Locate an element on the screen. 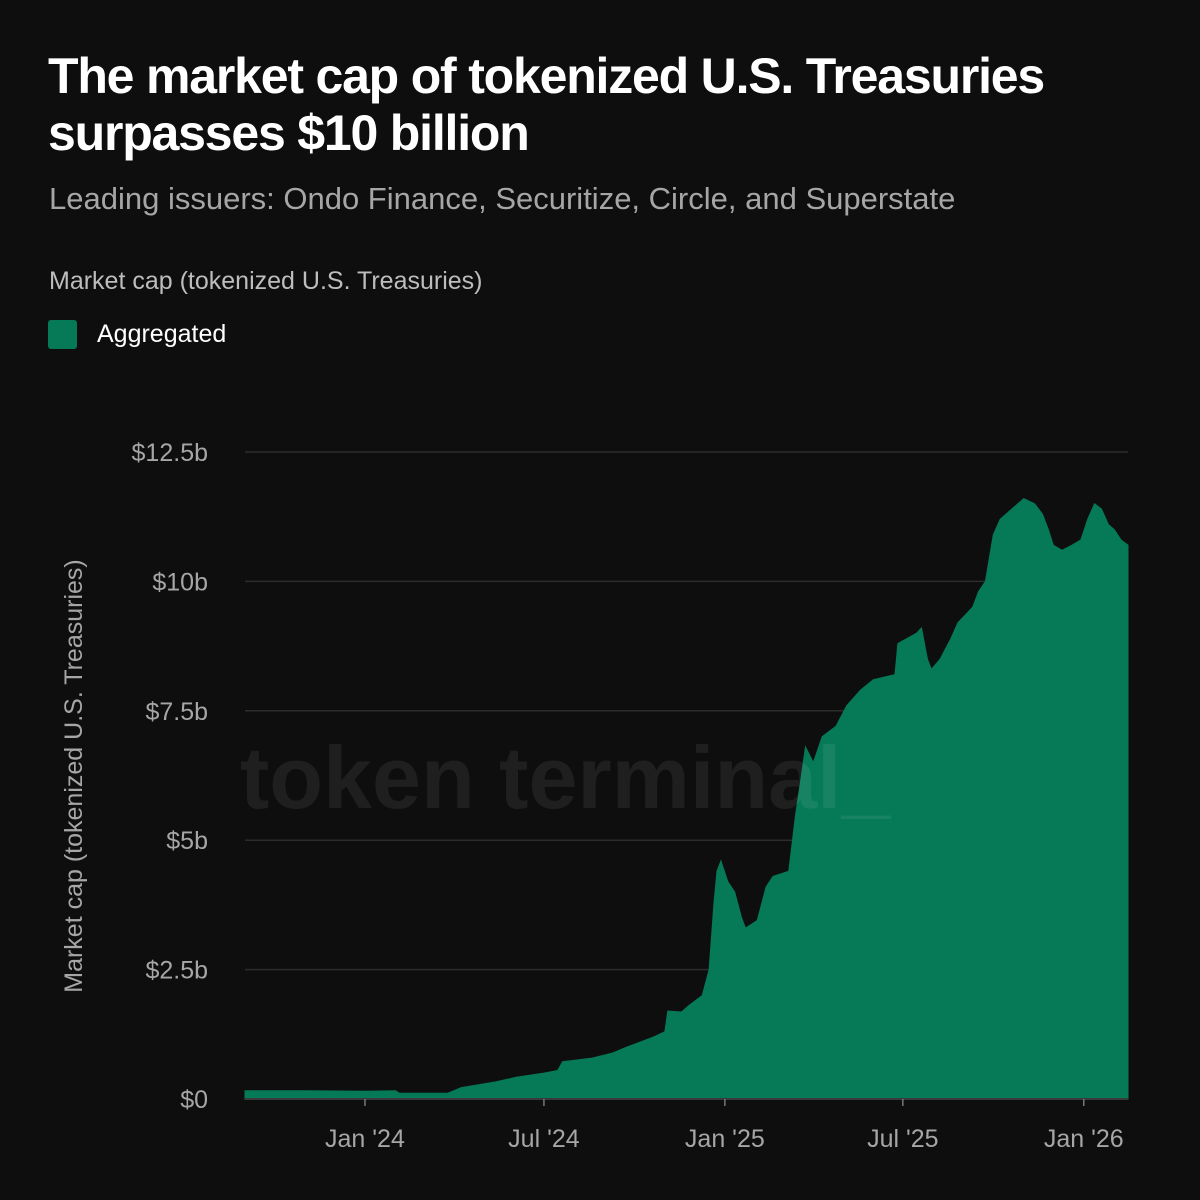 The width and height of the screenshot is (1200, 1200). watermark-text: token terminal_ is located at coordinates (565, 777).